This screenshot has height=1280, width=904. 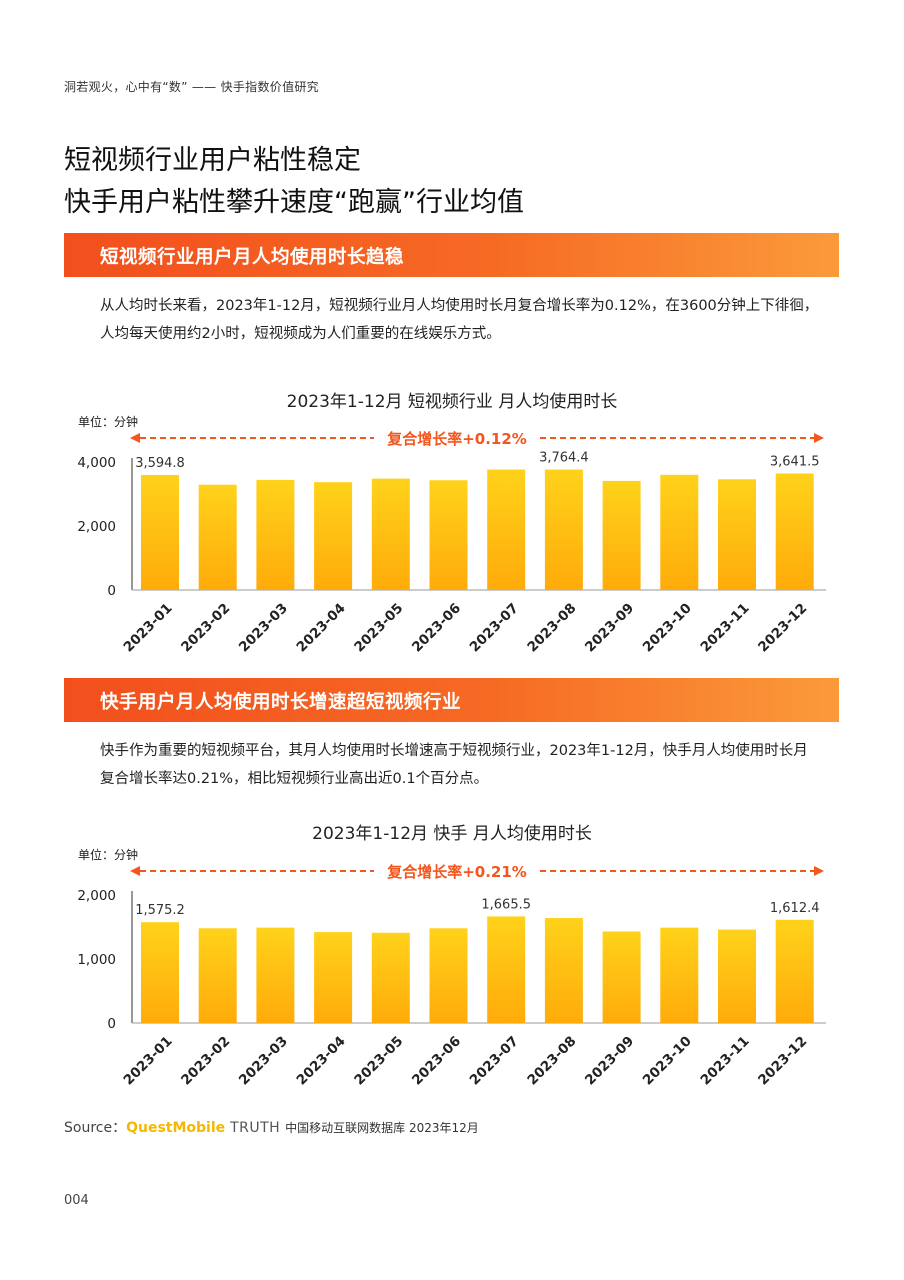 What do you see at coordinates (452, 834) in the screenshot?
I see `chart2-title: 2023年1-12月 快手 月人均使用时长` at bounding box center [452, 834].